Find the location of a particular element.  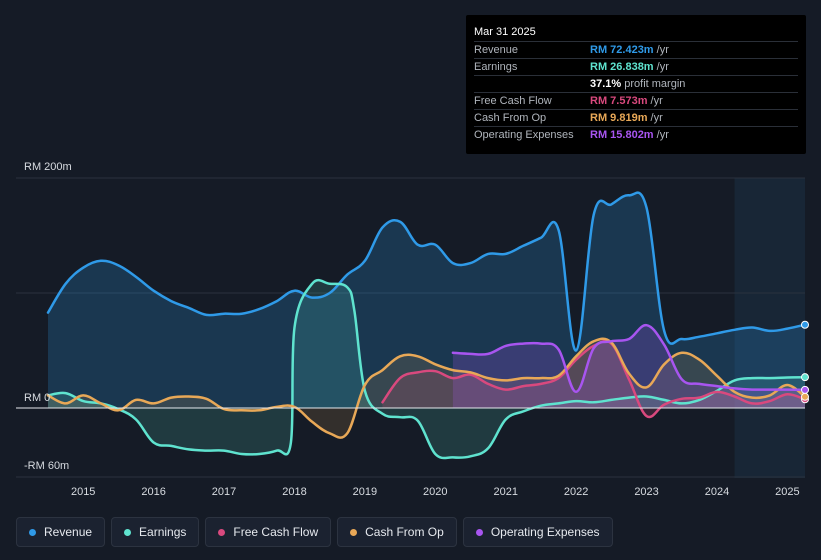

end-marker-cash-from-op is located at coordinates (805, 396).